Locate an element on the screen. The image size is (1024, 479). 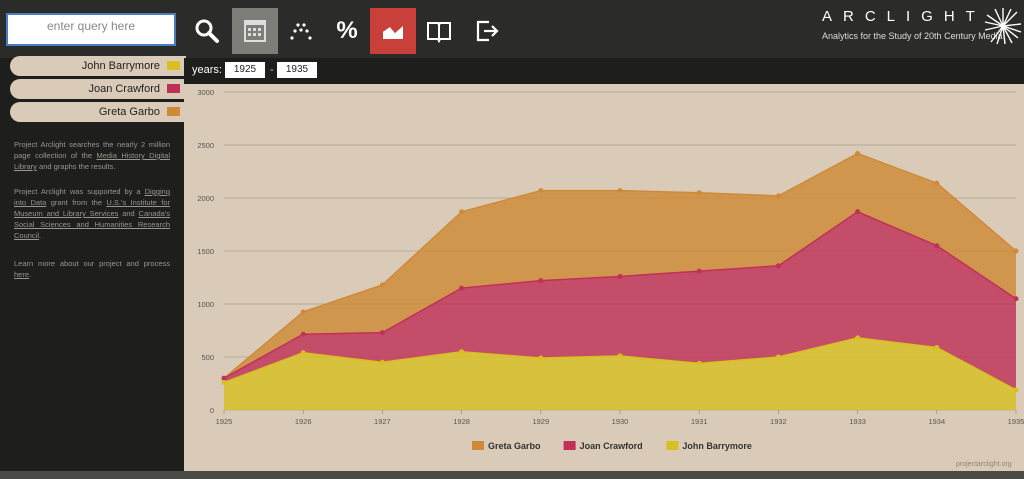
x-tick-label: 1935 is located at coordinates (1016, 421).